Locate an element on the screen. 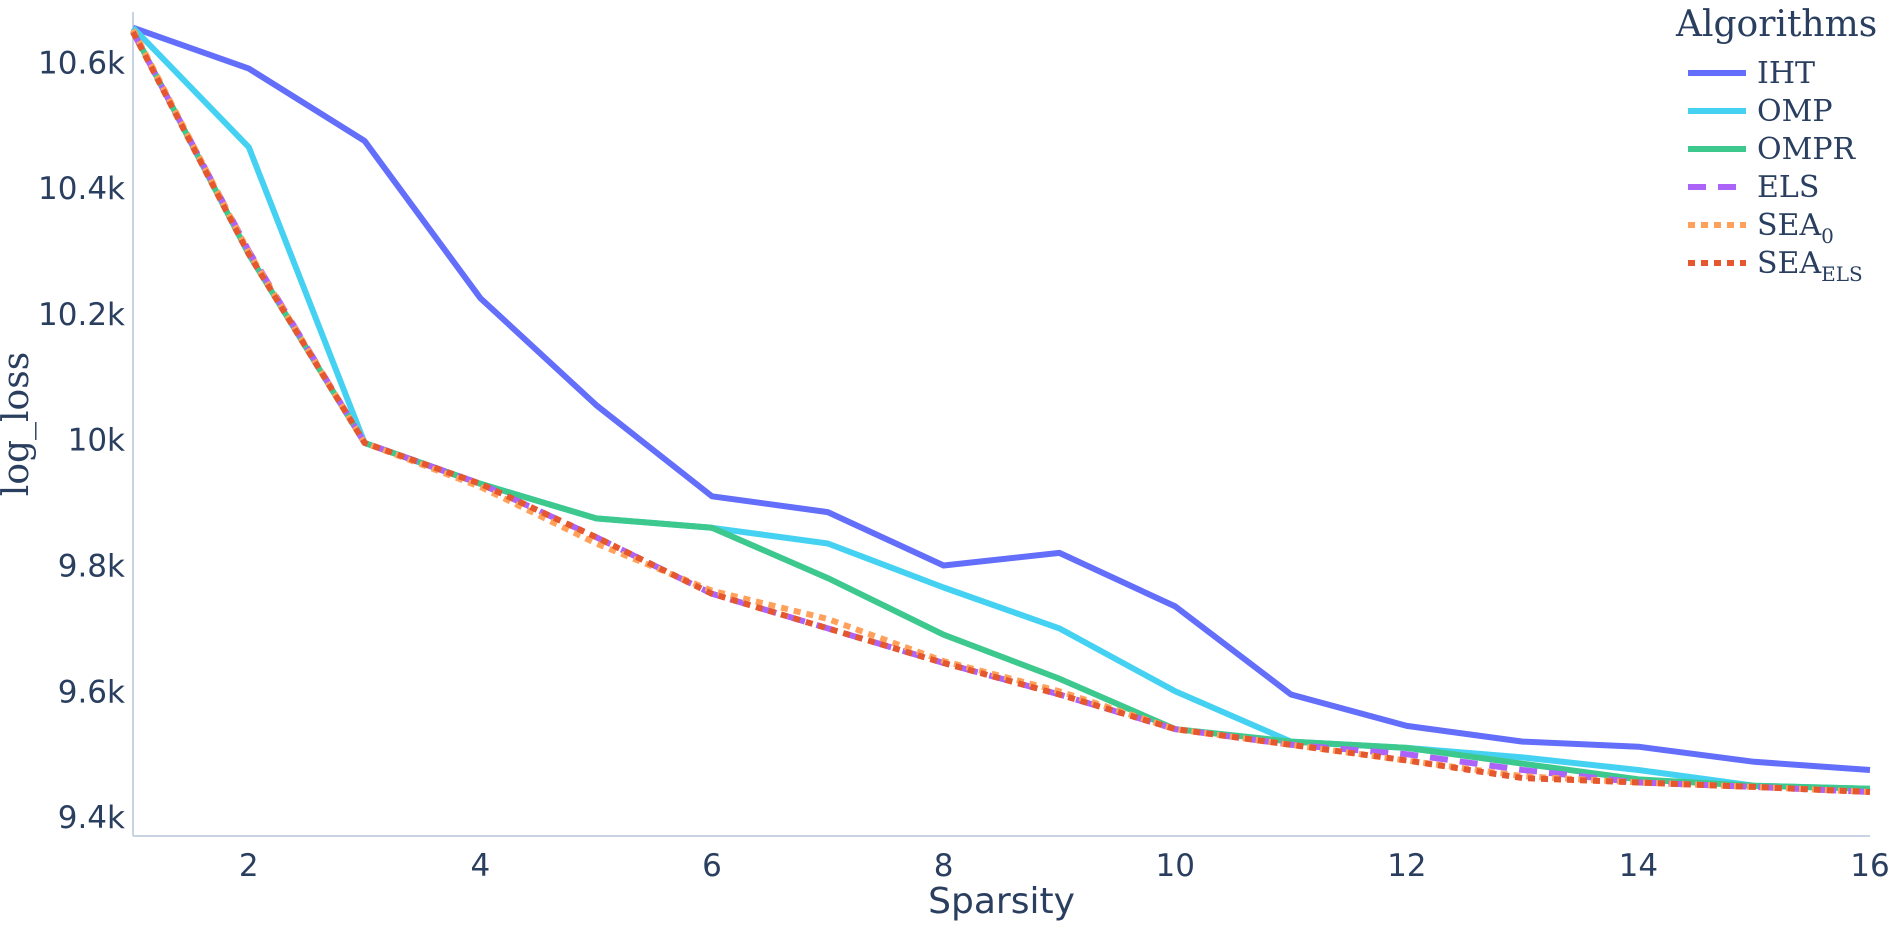 The width and height of the screenshot is (1892, 931). legend-label: OMPR is located at coordinates (1806, 149).